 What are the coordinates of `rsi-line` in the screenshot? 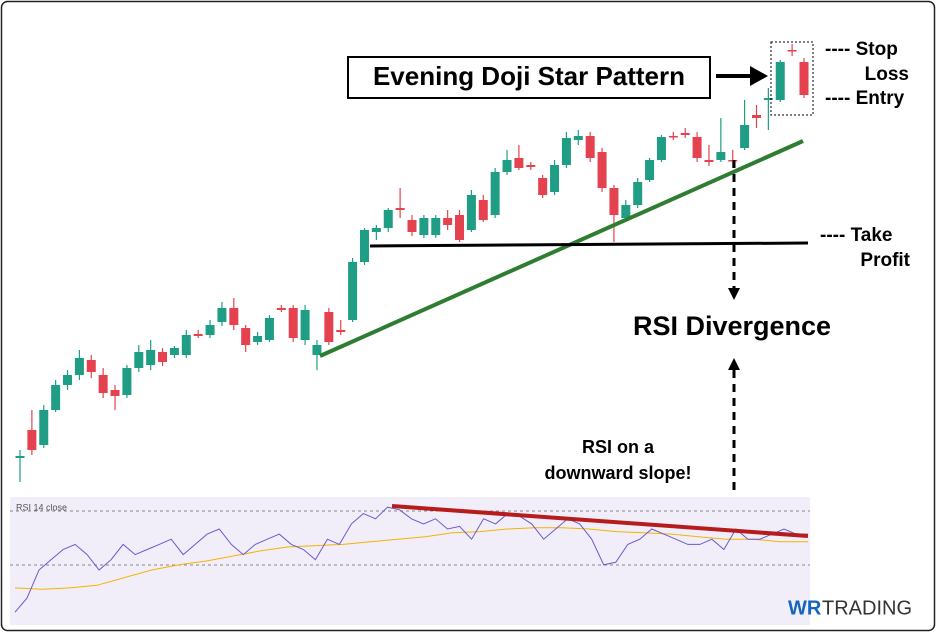 It's located at (411, 559).